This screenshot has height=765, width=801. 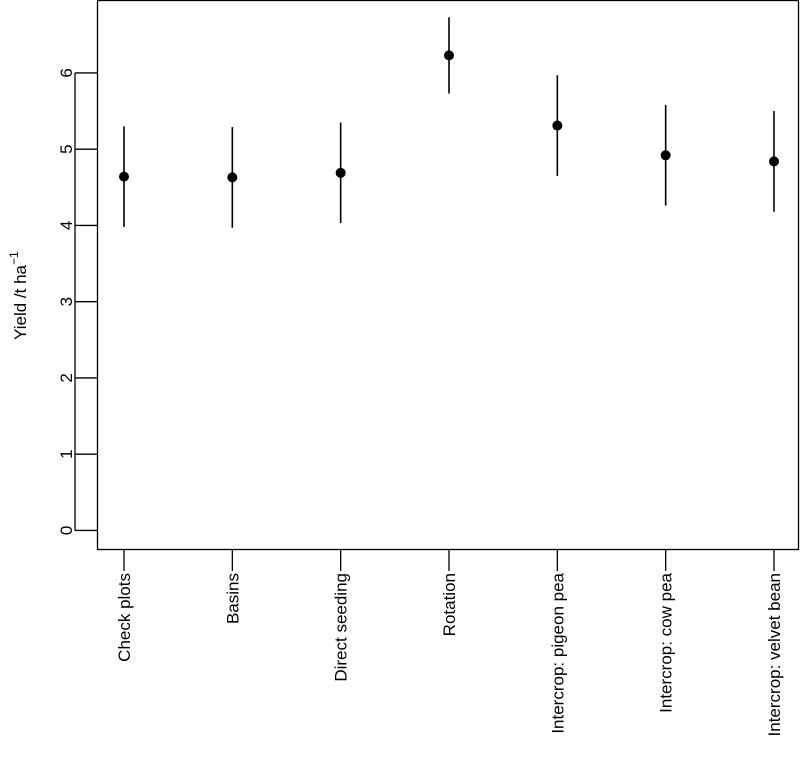 I want to click on y-tick-label: 6, so click(x=66, y=72).